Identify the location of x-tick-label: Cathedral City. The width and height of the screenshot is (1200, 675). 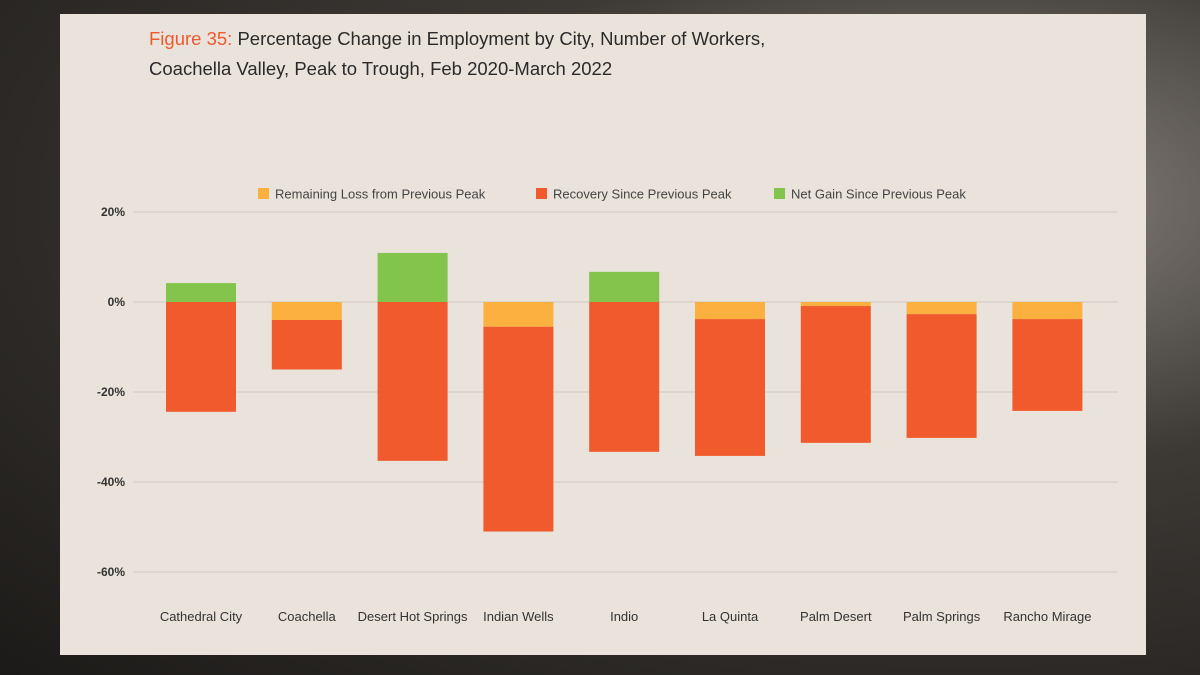
(201, 616).